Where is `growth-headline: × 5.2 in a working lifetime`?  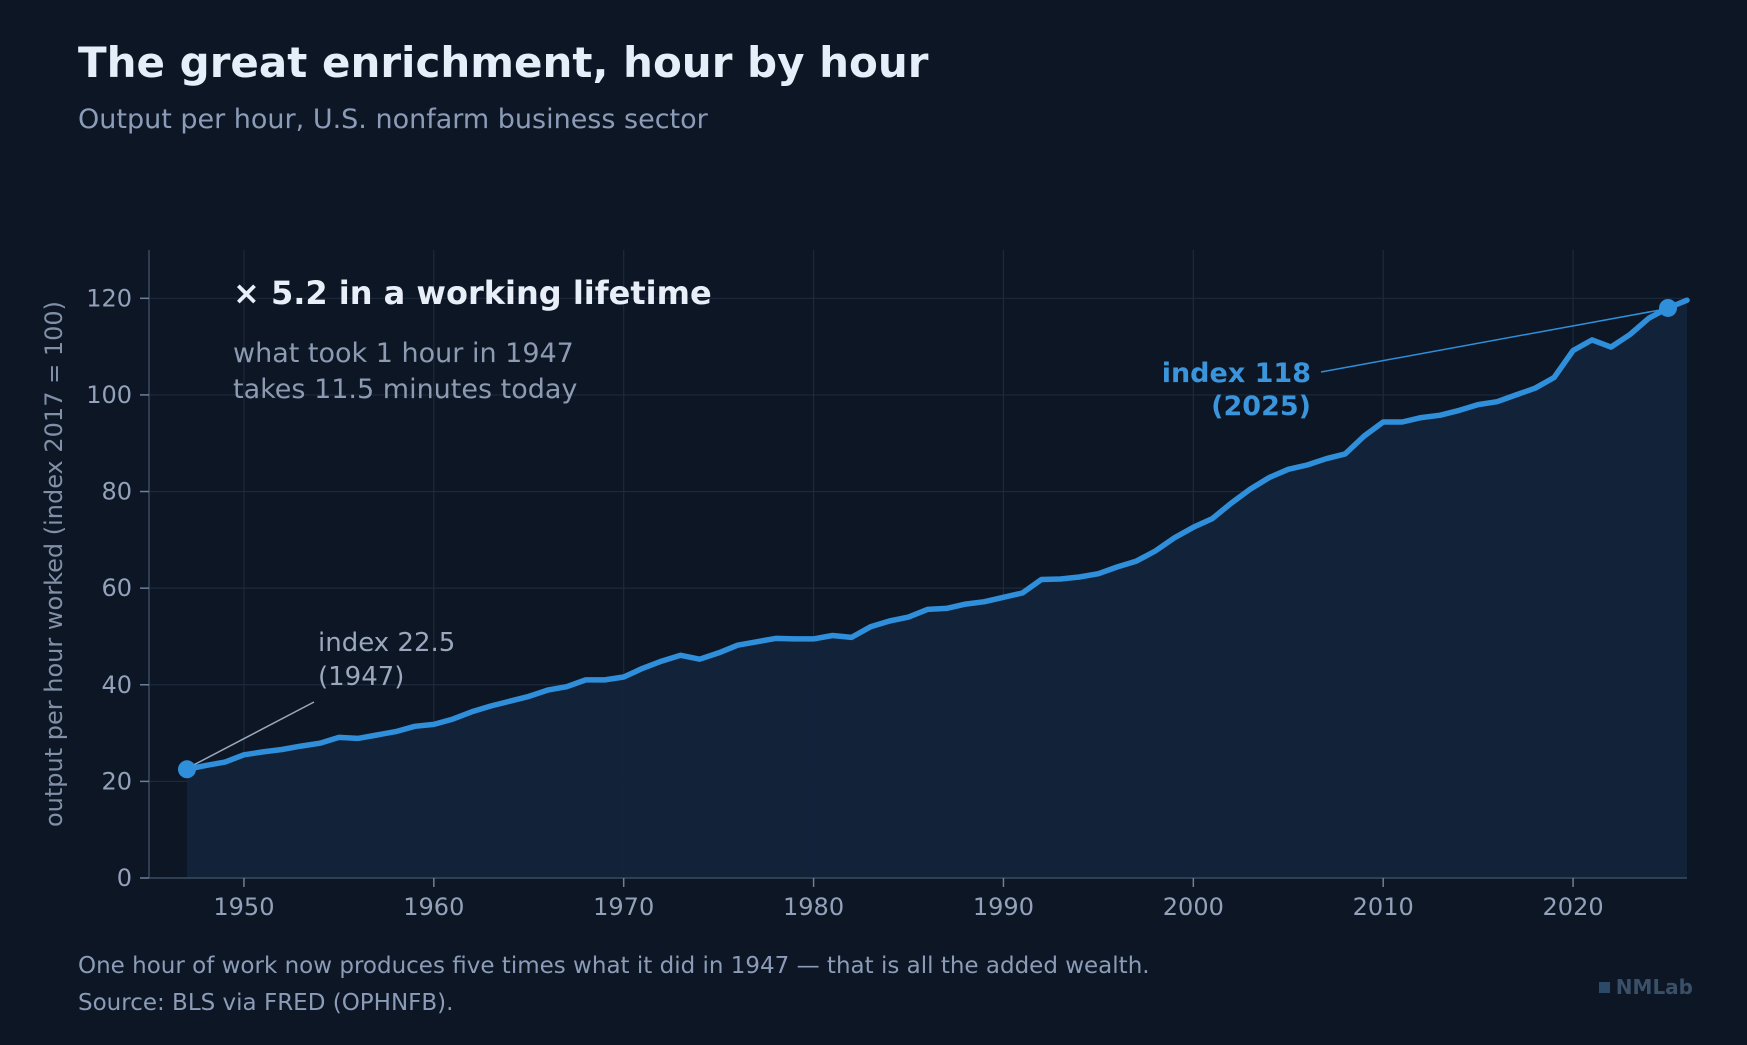 growth-headline: × 5.2 in a working lifetime is located at coordinates (472, 293).